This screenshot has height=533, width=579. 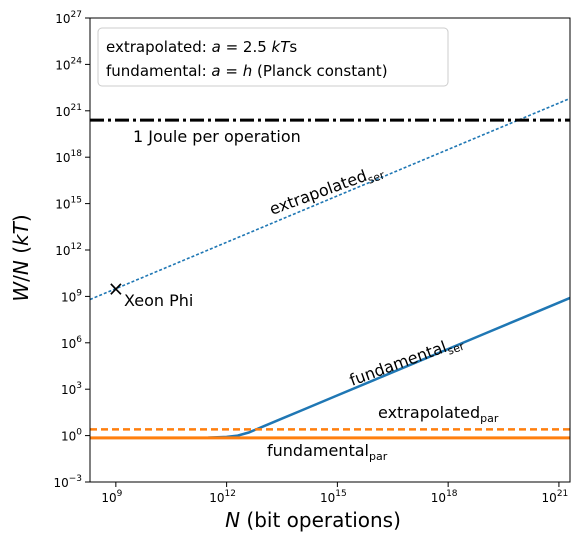 I want to click on x-axis-title-rest: (bit operations), so click(x=320, y=520).